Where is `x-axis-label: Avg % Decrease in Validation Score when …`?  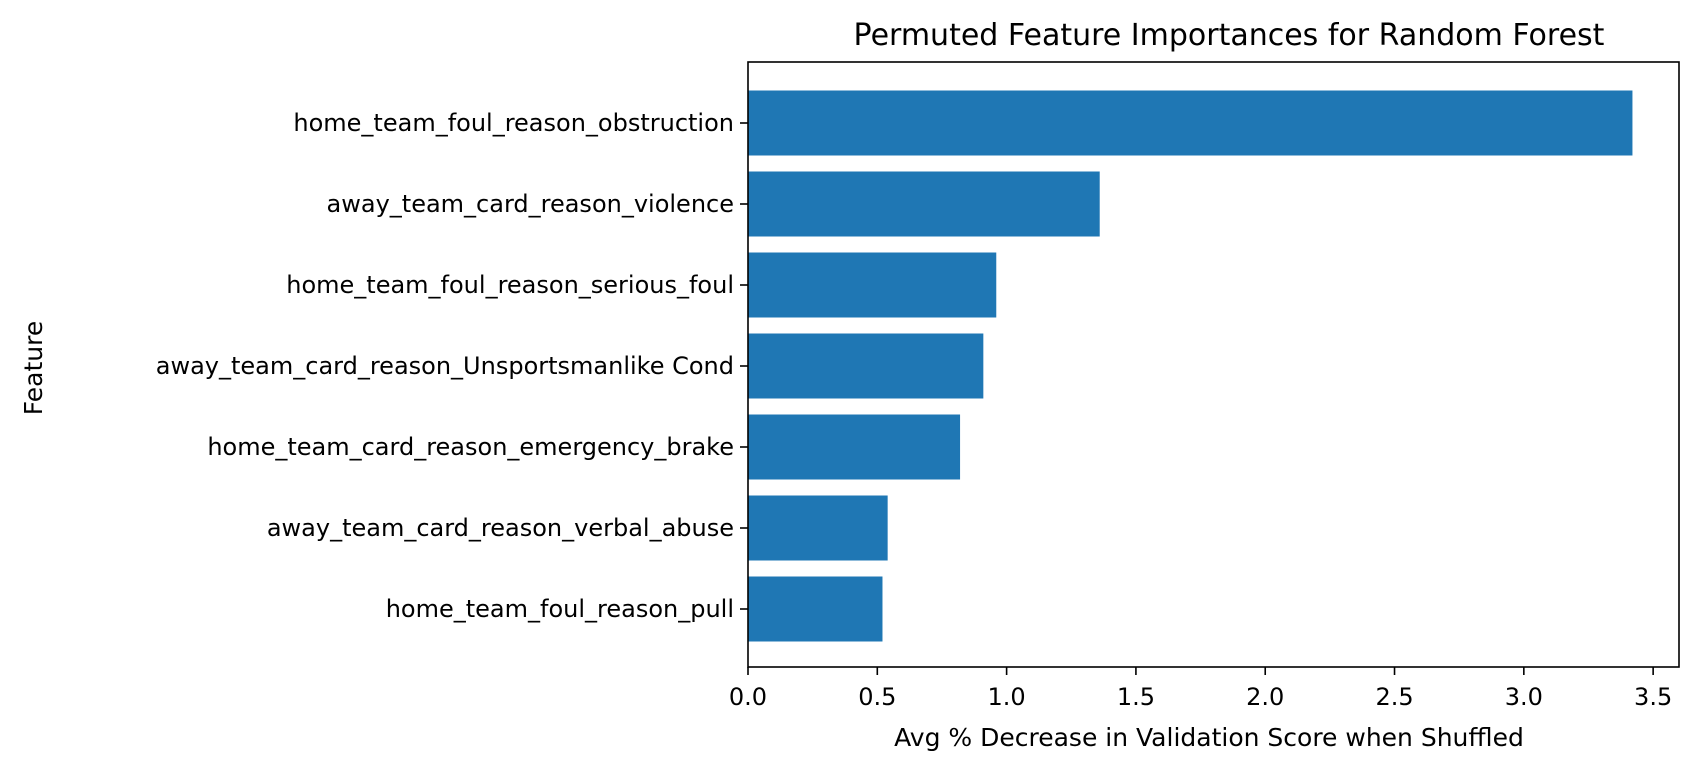 x-axis-label: Avg % Decrease in Validation Score when … is located at coordinates (1209, 737).